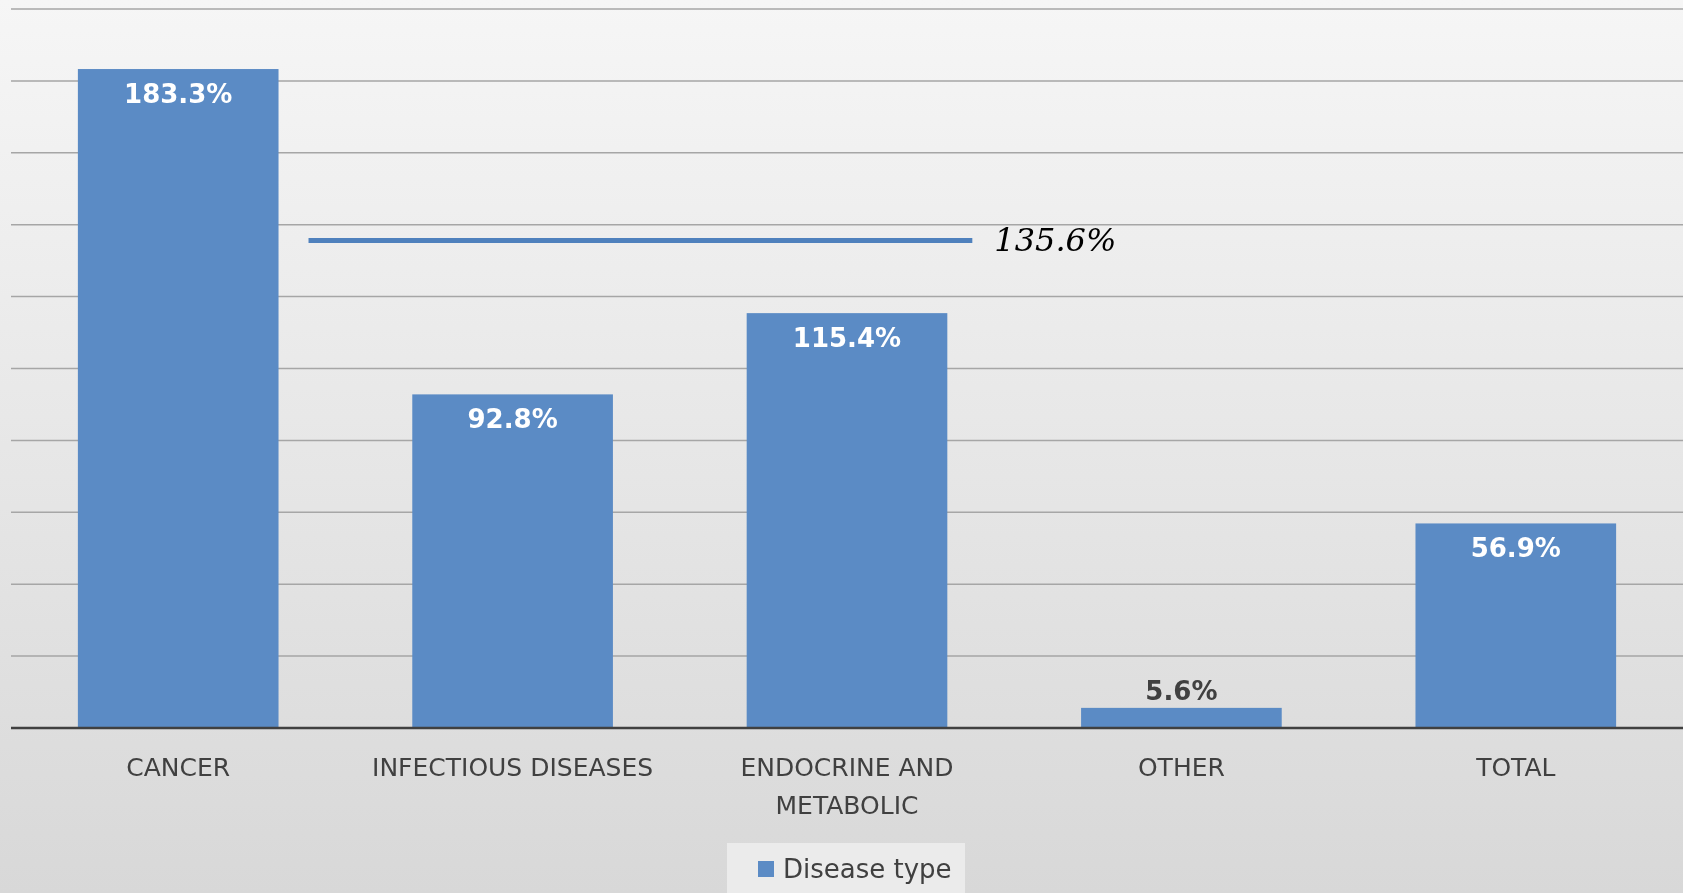 This screenshot has width=1683, height=893. What do you see at coordinates (847, 338) in the screenshot?
I see `data-label: 115.4%` at bounding box center [847, 338].